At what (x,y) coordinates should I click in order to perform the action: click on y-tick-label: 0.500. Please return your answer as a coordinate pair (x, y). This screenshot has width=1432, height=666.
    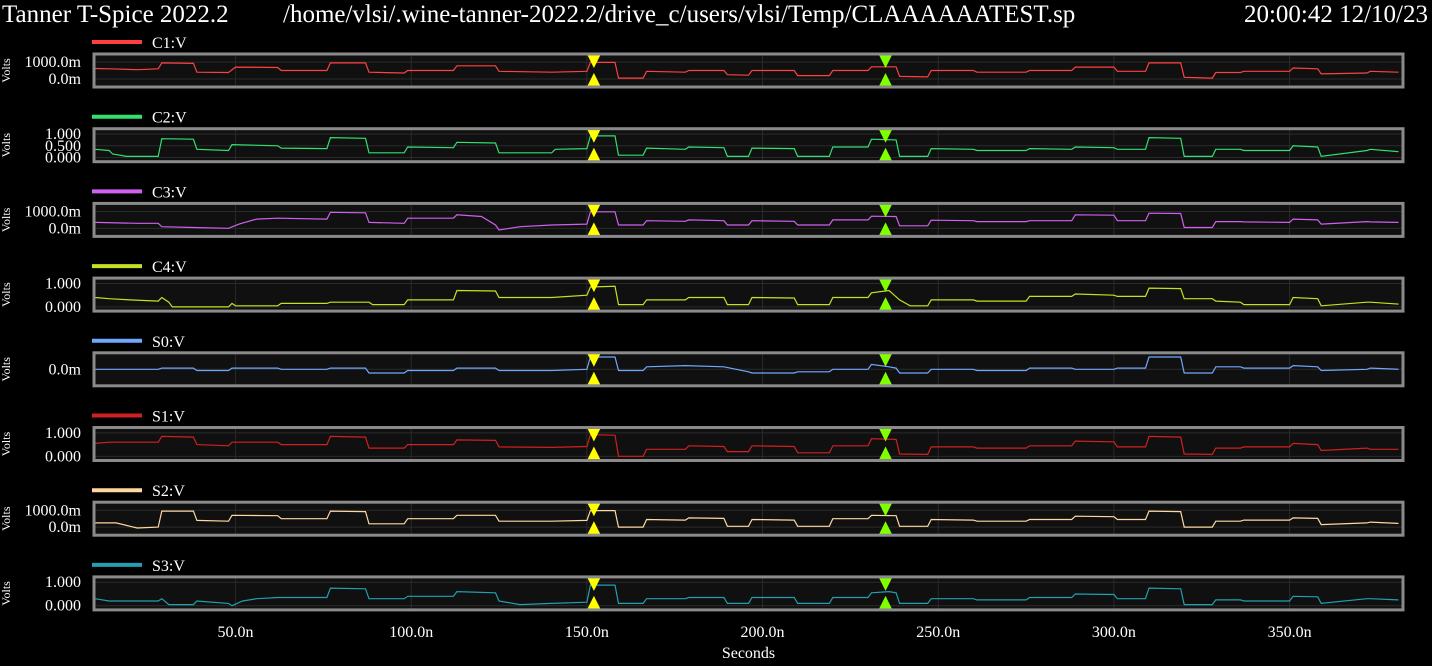
    Looking at the image, I should click on (63, 146).